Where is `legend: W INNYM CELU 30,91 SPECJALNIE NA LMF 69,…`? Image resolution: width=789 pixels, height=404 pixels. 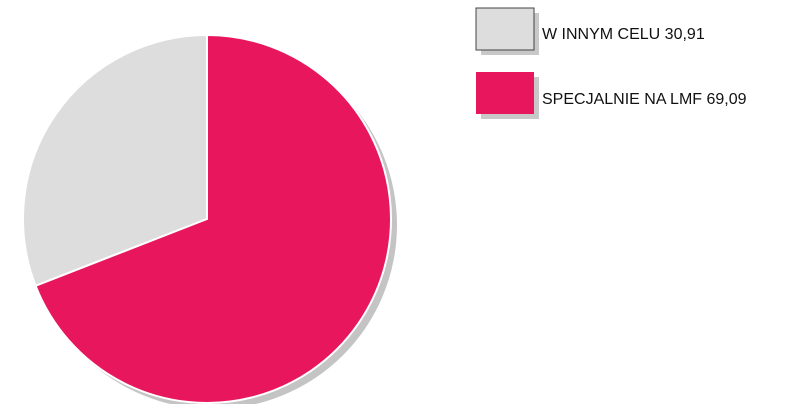 legend: W INNYM CELU 30,91 SPECJALNIE NA LMF 69,… is located at coordinates (611, 63).